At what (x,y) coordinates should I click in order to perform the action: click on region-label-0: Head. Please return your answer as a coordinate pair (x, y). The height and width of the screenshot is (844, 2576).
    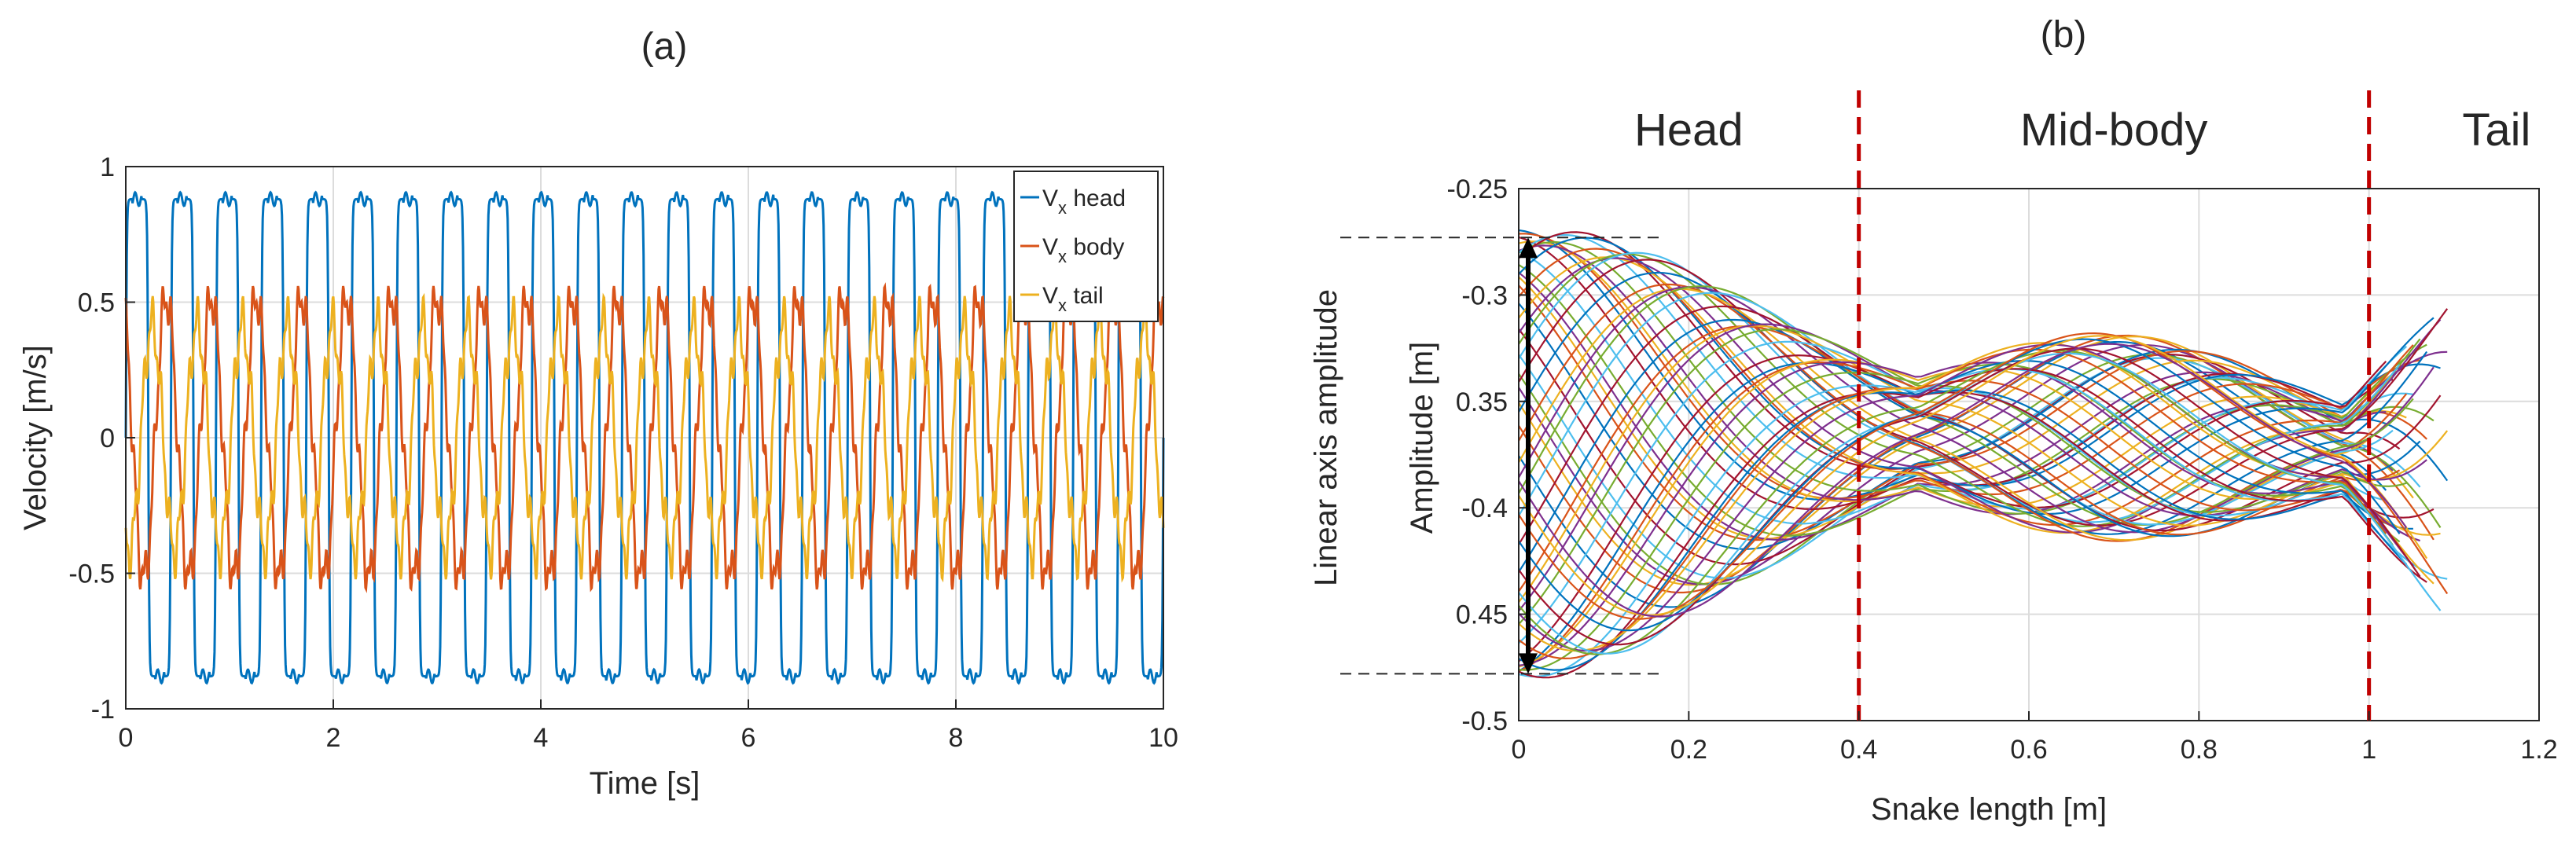
    Looking at the image, I should click on (1689, 130).